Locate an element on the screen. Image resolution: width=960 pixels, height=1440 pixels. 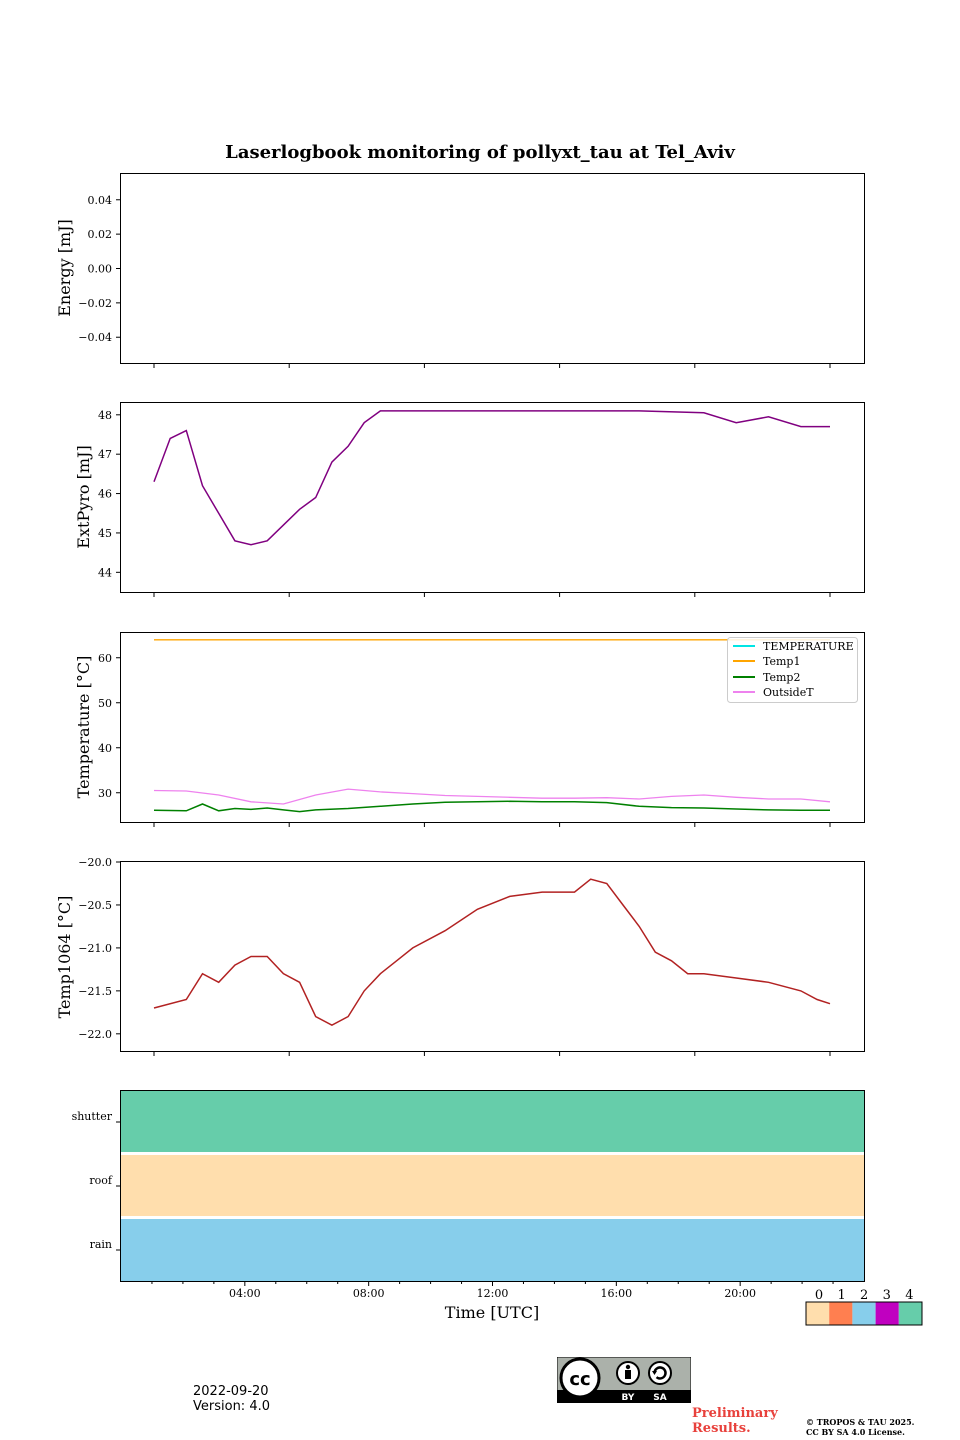
extpyro-ytick-label: 44 is located at coordinates (105, 572).